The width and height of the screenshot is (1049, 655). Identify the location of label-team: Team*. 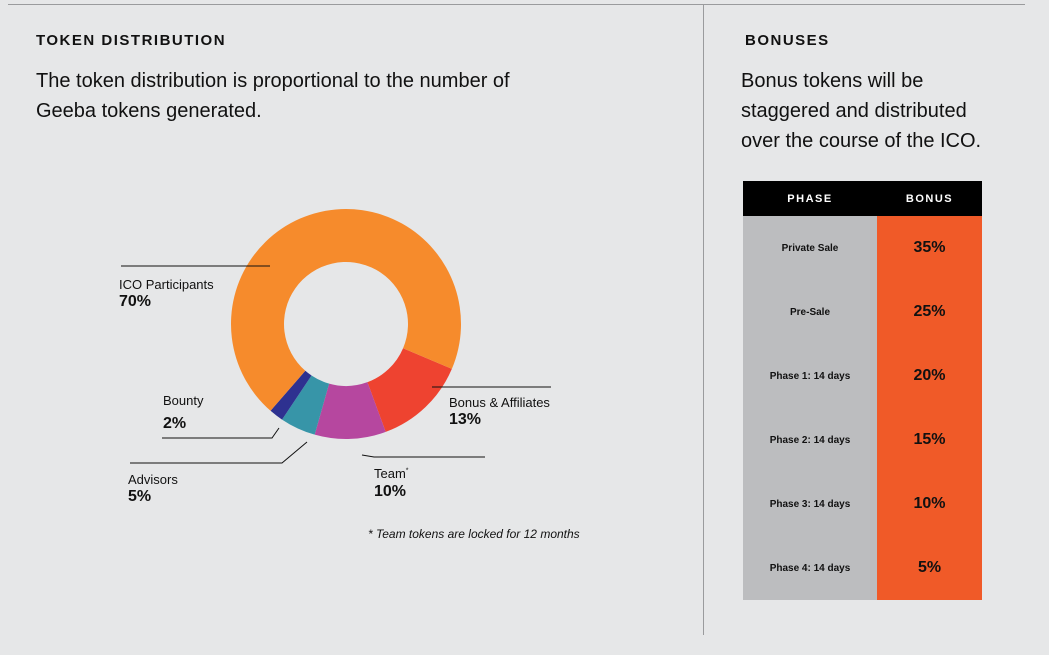
(391, 473).